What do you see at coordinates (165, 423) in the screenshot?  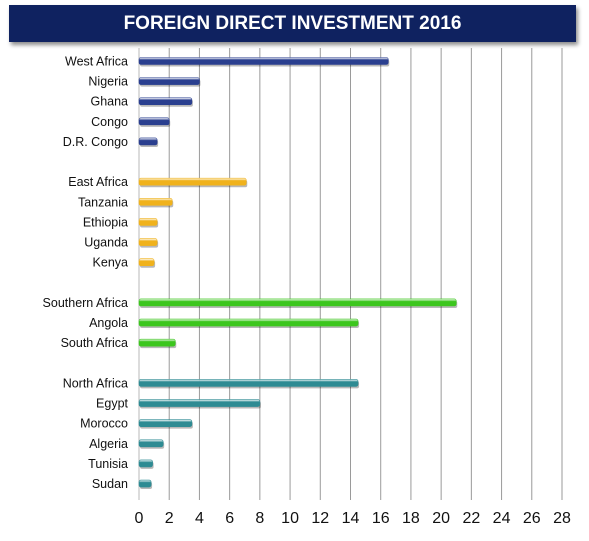 I see `bar-morocco` at bounding box center [165, 423].